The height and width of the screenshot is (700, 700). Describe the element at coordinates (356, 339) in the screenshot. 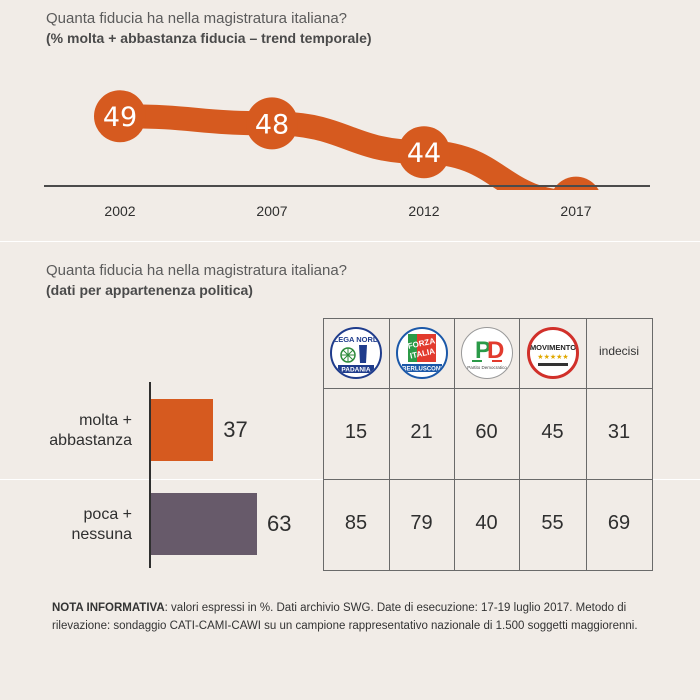

I see `svg-text: LEGA NORD` at that location.